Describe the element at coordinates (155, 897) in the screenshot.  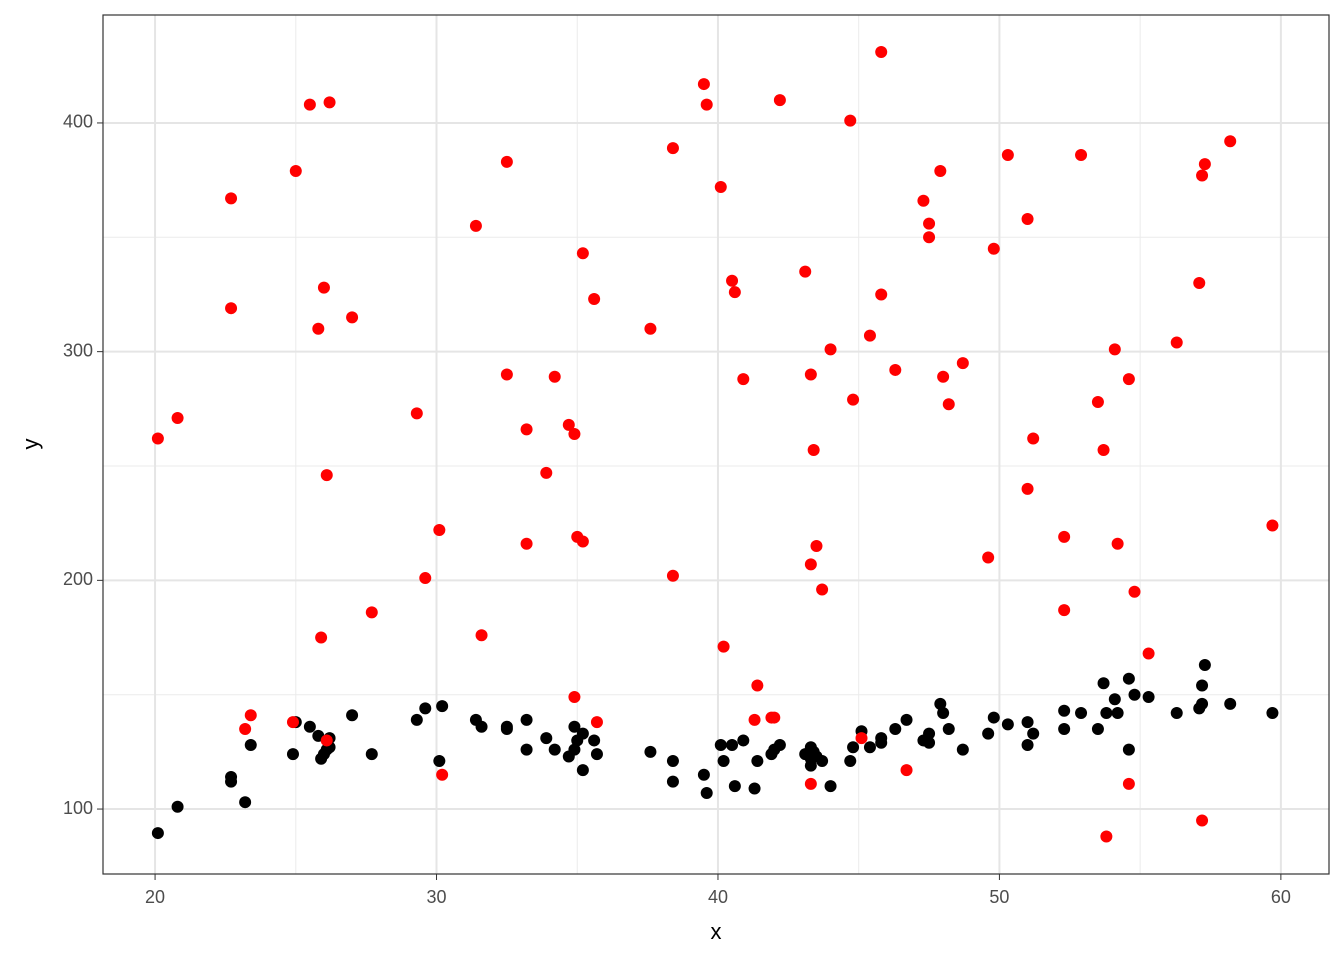
I see `x-tick-label: 20` at that location.